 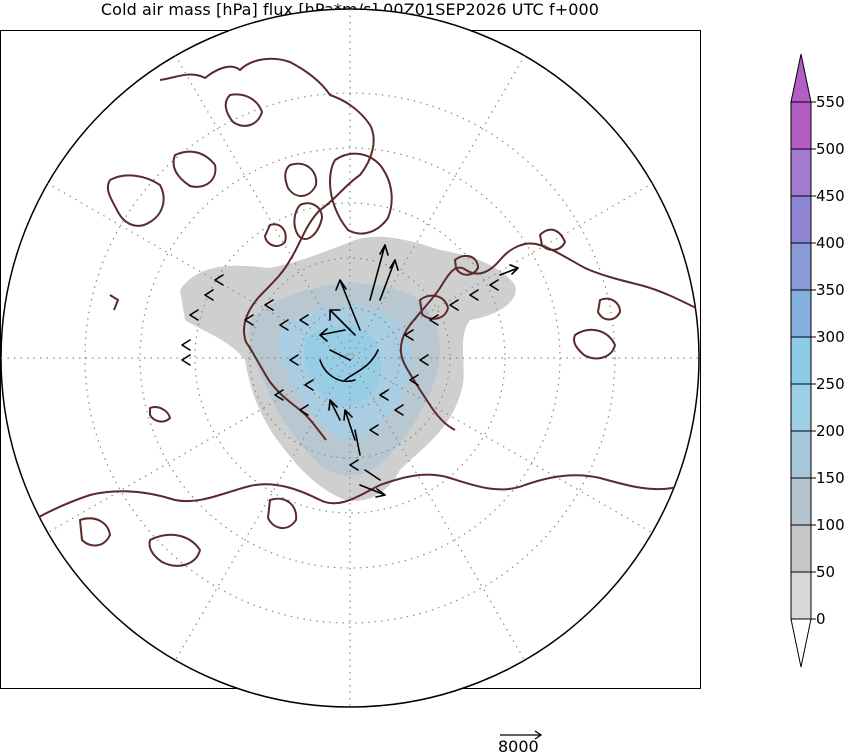 What do you see at coordinates (801, 78) in the screenshot?
I see `colorbar-extend-max` at bounding box center [801, 78].